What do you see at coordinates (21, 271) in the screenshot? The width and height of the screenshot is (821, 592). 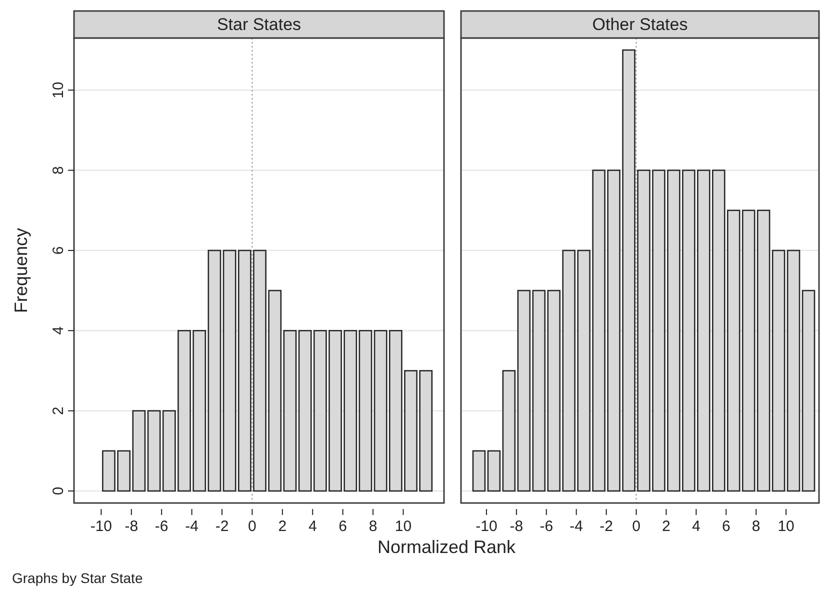 I see `y-axis-title: Frequency` at bounding box center [21, 271].